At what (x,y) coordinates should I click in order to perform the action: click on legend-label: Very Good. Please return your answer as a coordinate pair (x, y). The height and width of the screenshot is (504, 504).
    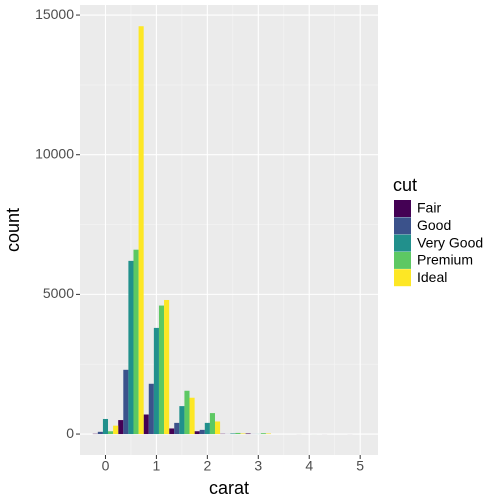
    Looking at the image, I should click on (450, 242).